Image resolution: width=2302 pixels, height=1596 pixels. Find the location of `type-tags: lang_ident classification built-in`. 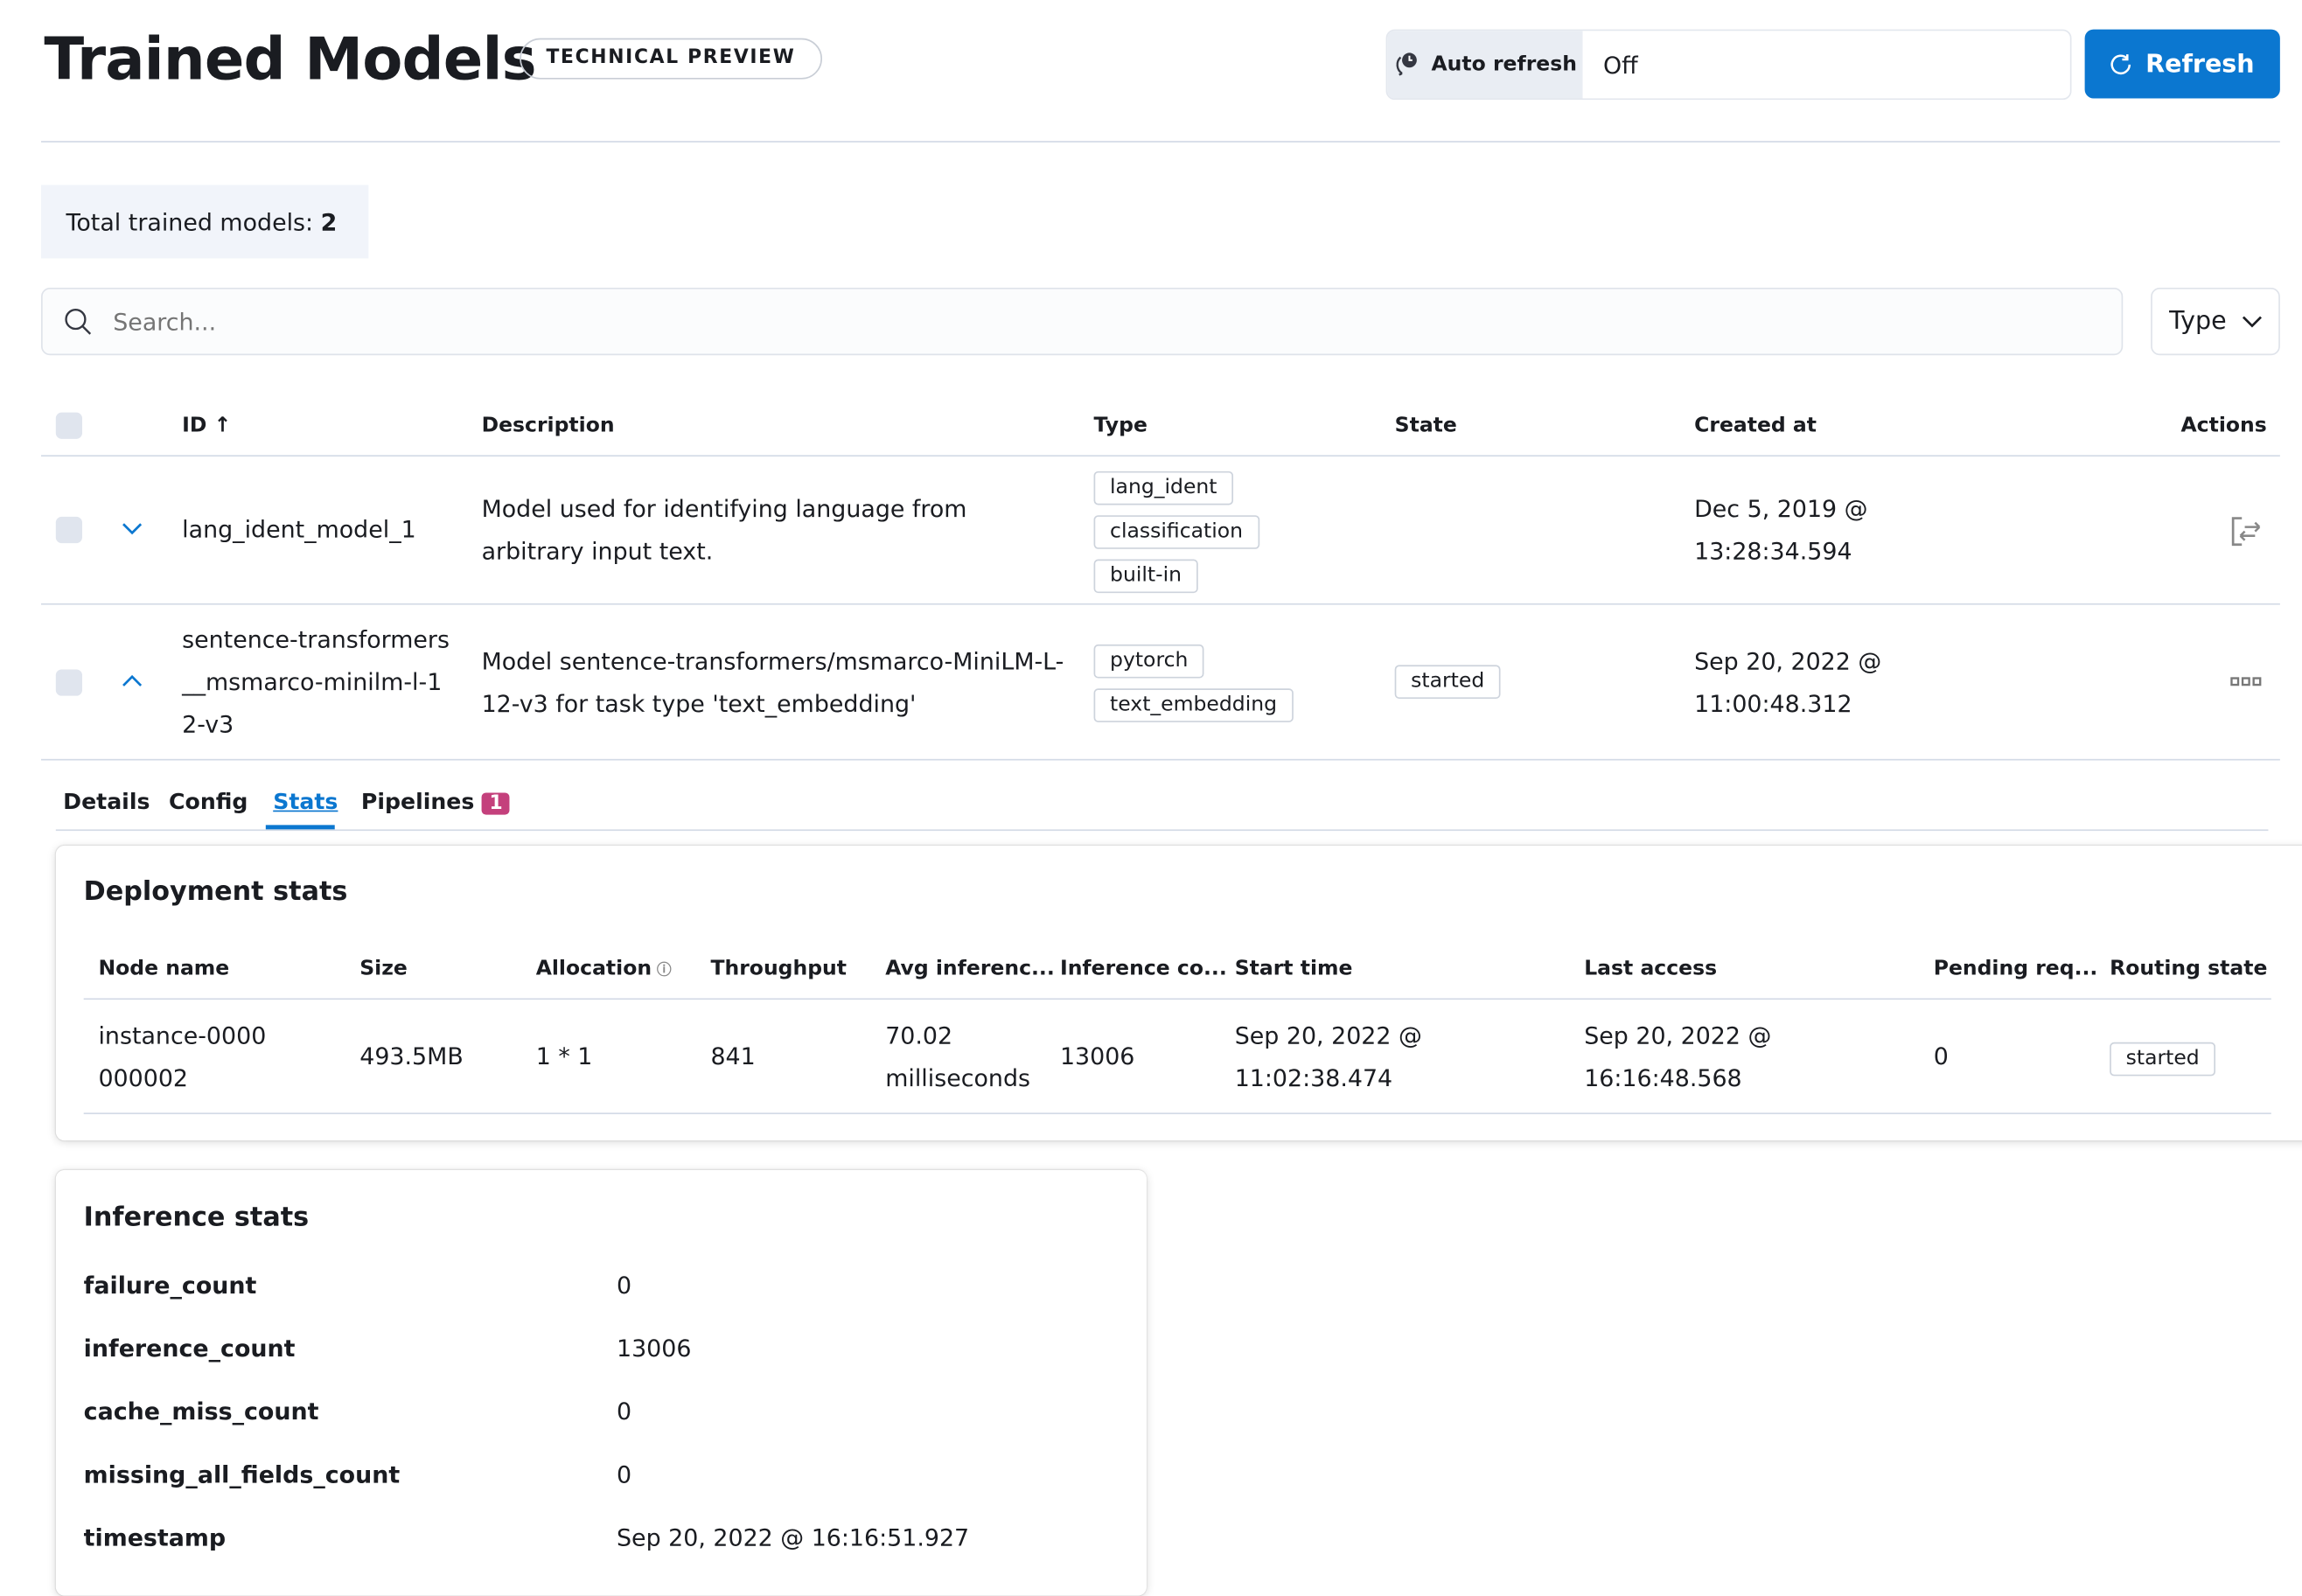

type-tags: lang_ident classification built-in is located at coordinates (1211, 536).